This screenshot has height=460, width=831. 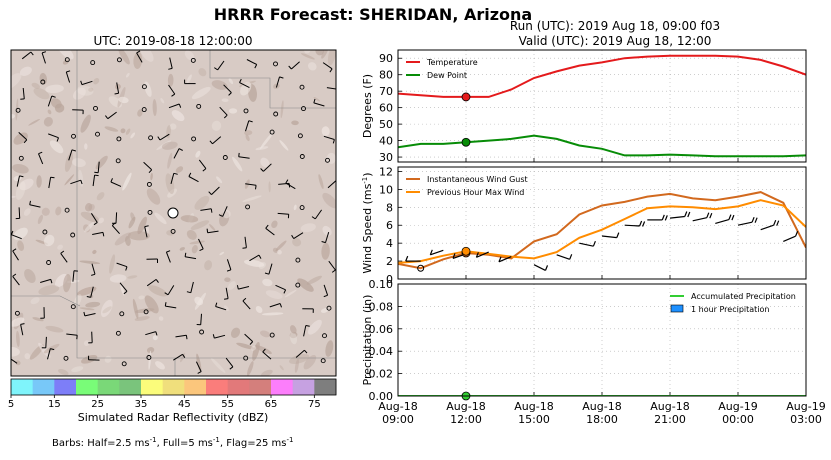 I want to click on plot-frame, so click(x=602, y=340).